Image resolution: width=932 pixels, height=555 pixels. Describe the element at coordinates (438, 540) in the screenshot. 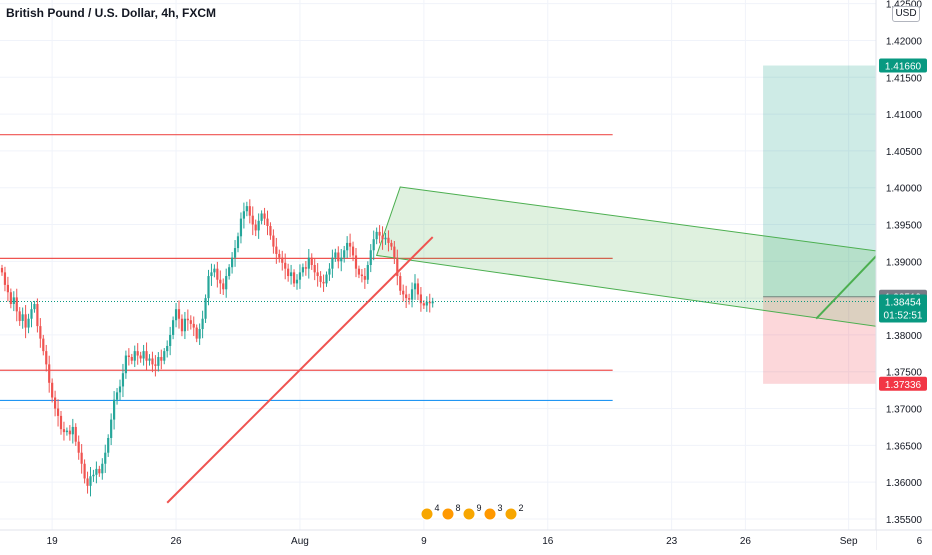

I see `time-axis-bg` at that location.